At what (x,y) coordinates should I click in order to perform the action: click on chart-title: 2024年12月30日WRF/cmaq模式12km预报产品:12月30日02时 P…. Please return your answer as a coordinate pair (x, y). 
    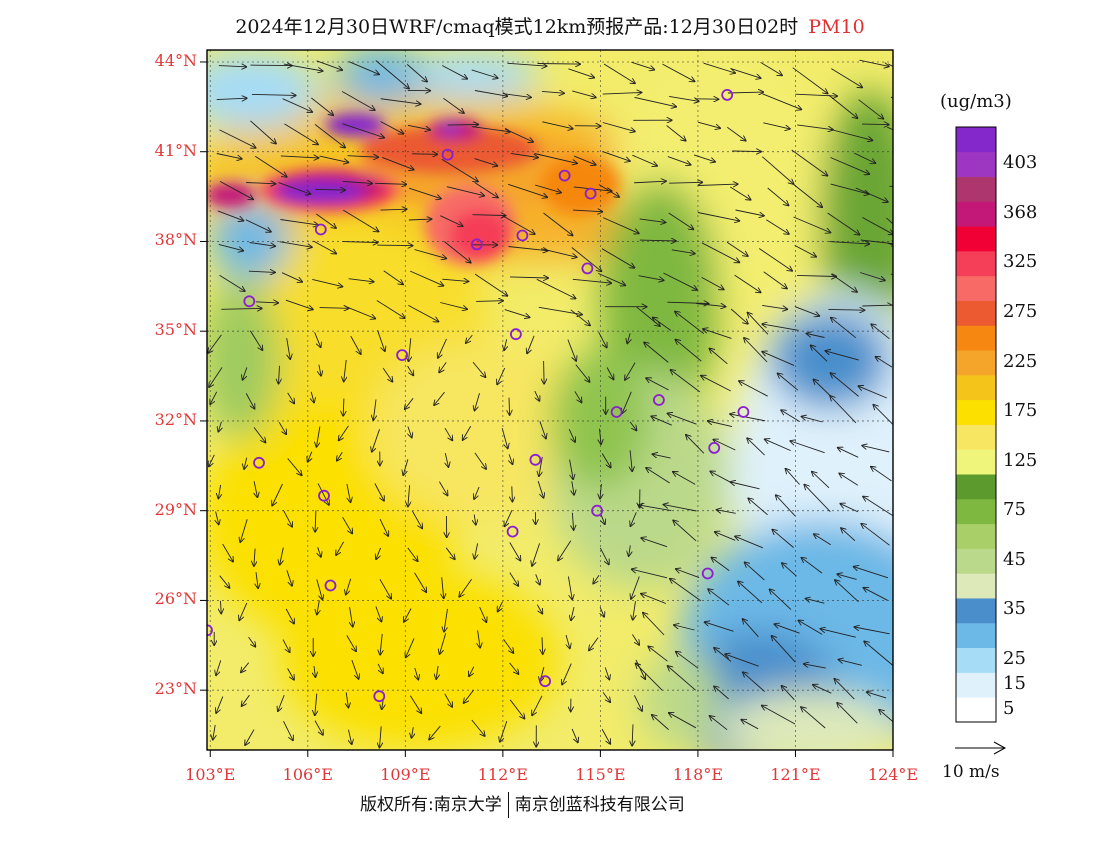
    Looking at the image, I should click on (550, 25).